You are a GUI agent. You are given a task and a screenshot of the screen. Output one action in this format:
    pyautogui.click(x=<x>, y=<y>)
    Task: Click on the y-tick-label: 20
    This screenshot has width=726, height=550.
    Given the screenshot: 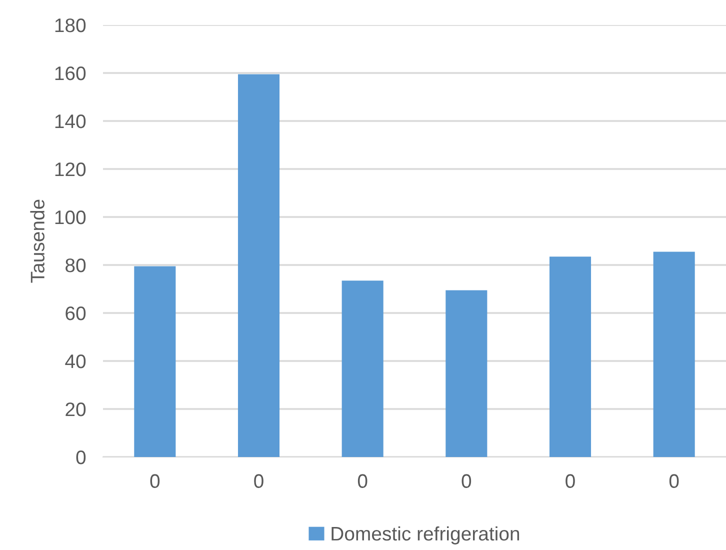 What is the action you would take?
    pyautogui.click(x=76, y=409)
    